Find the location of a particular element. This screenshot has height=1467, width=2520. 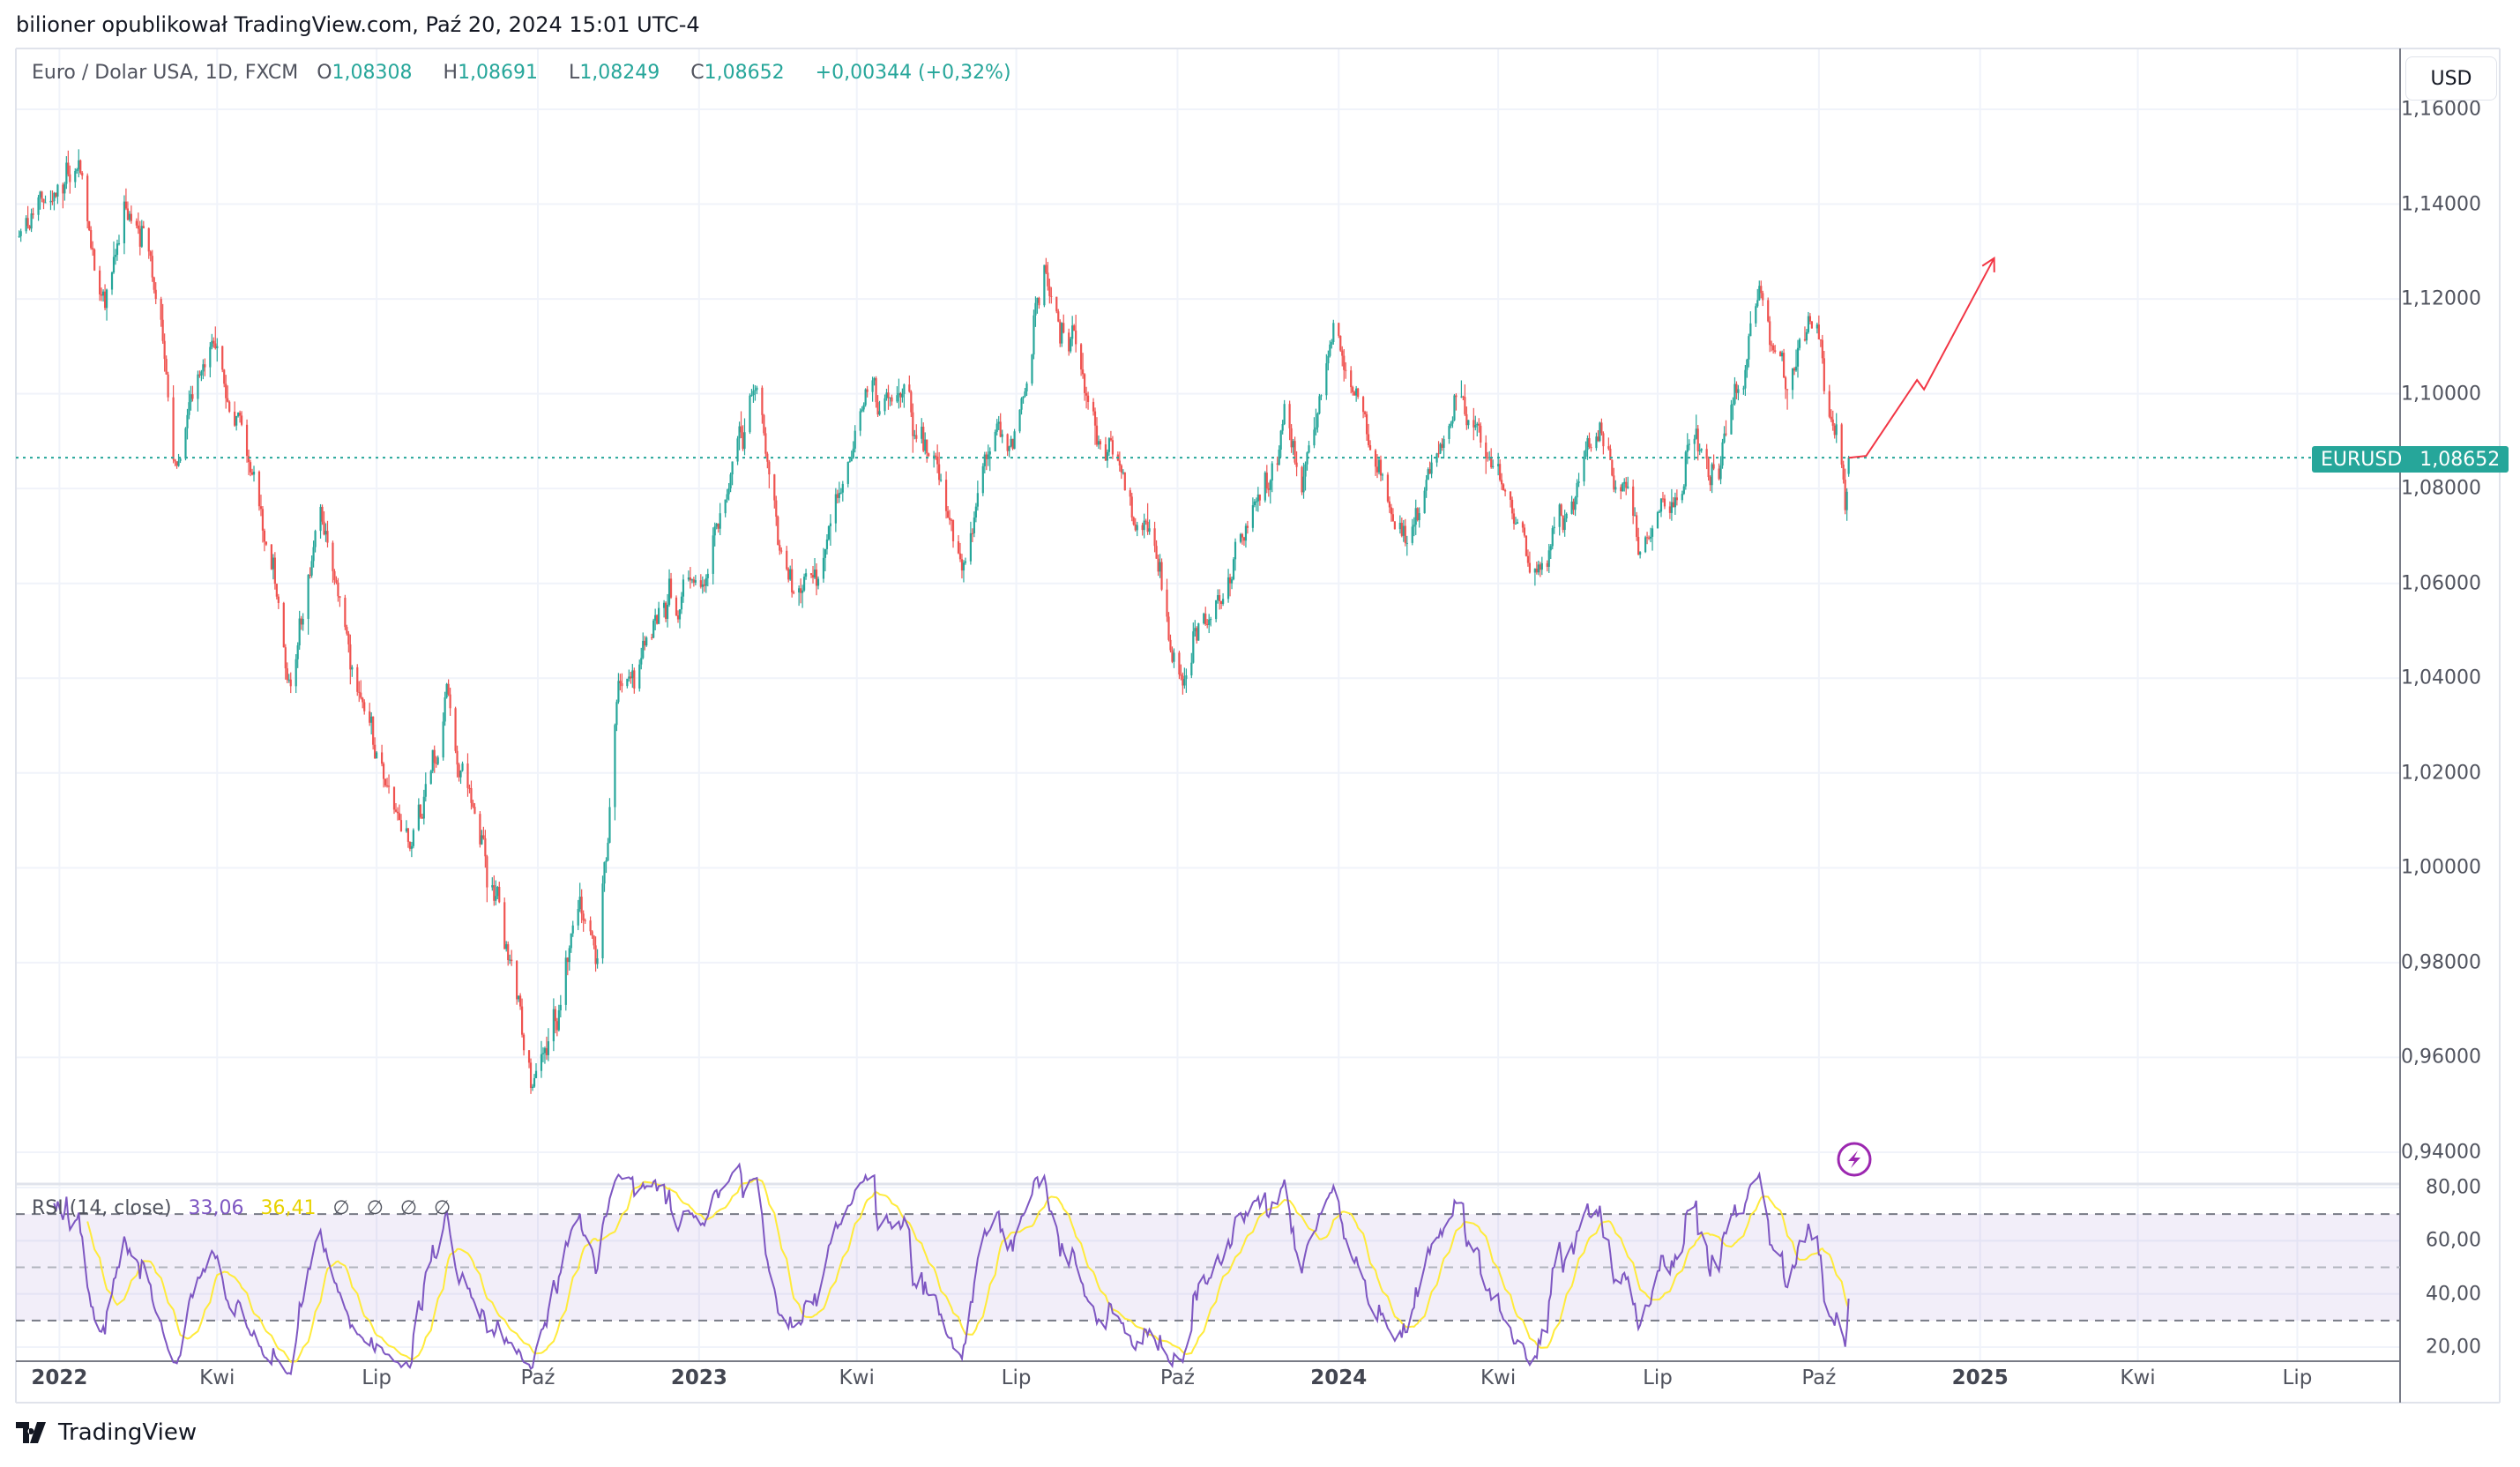

lightning-icon is located at coordinates (1854, 1159).